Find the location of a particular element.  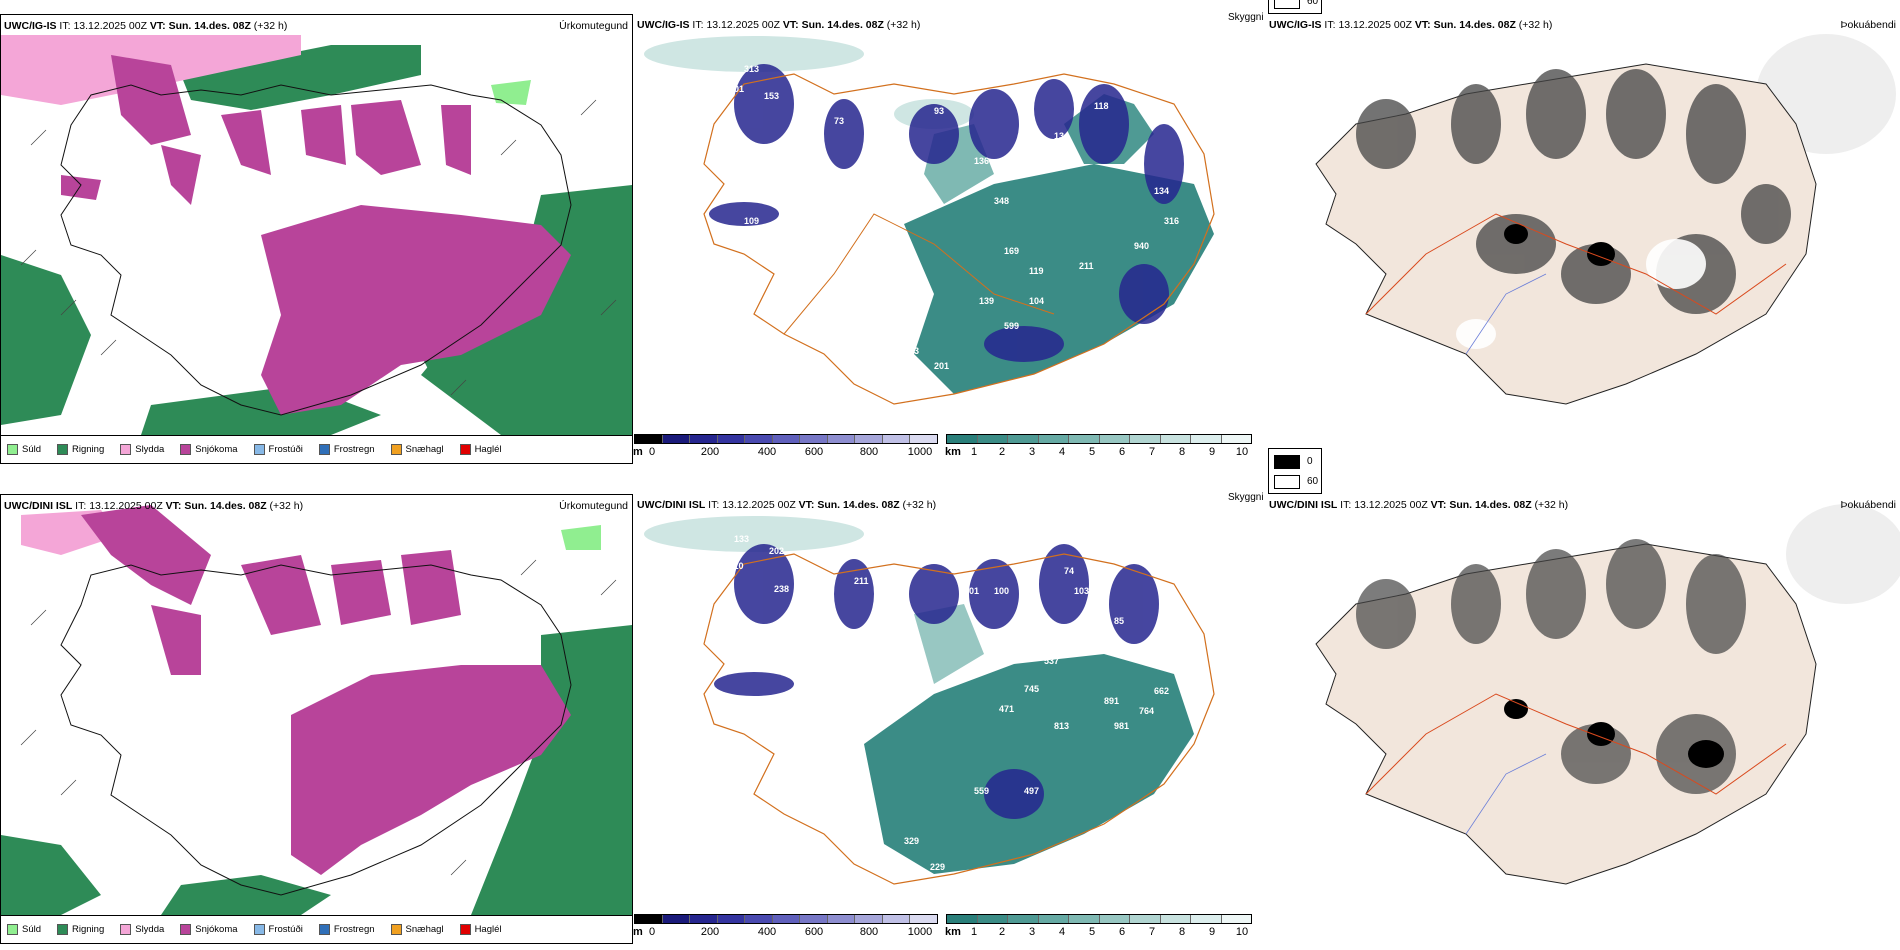

panel-title: Úrkomutegund is located at coordinates (593, 506).